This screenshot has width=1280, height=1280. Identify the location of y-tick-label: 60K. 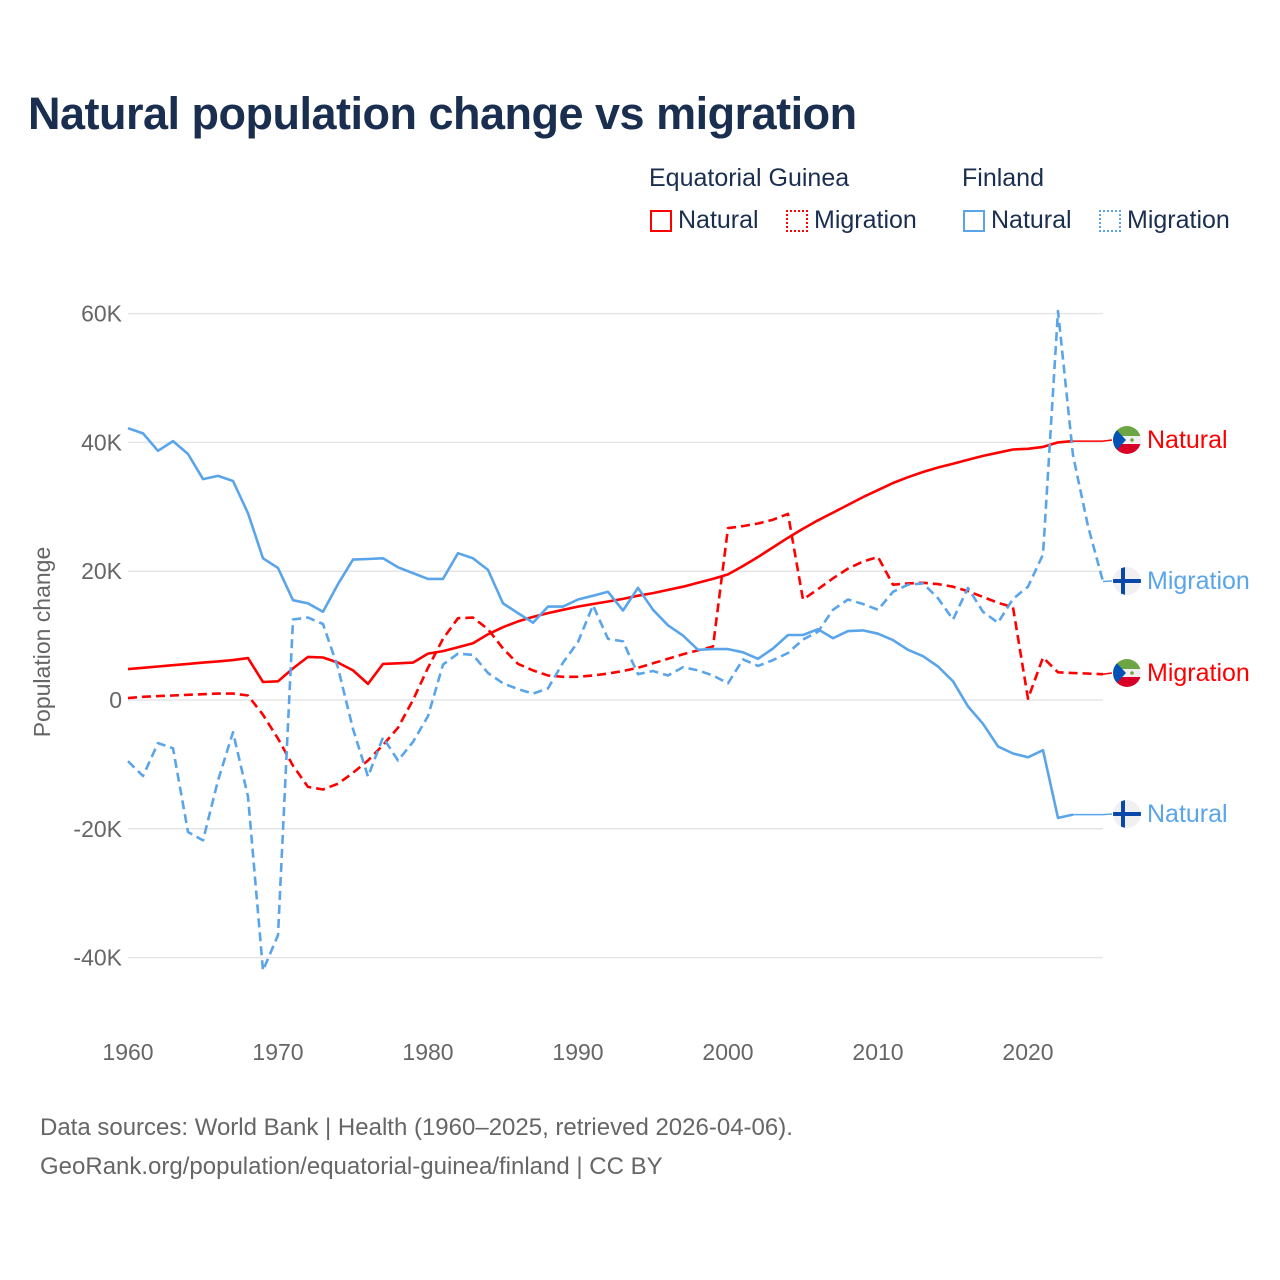
(102, 314).